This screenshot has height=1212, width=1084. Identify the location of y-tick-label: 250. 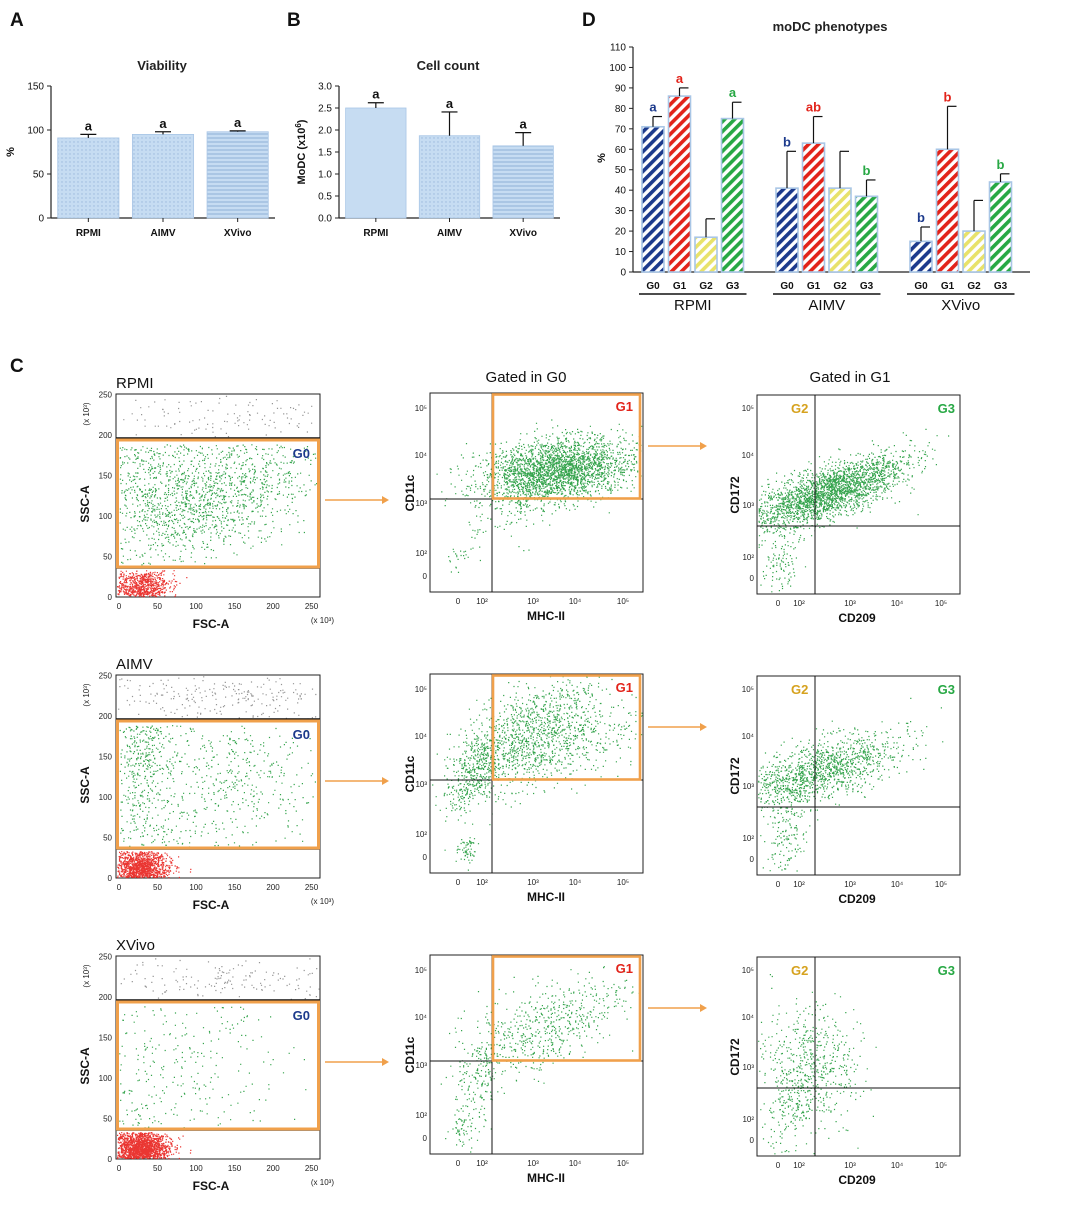
(106, 676).